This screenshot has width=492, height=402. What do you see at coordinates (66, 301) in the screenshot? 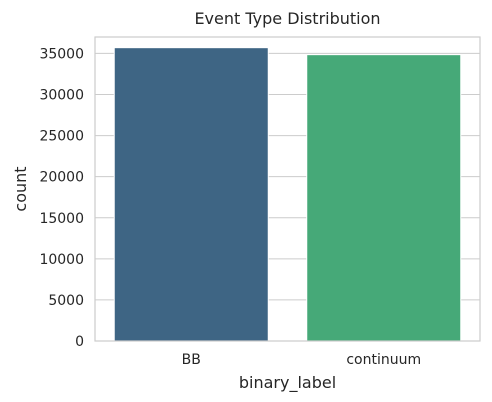
I see `y-tick-label: 5000` at bounding box center [66, 301].